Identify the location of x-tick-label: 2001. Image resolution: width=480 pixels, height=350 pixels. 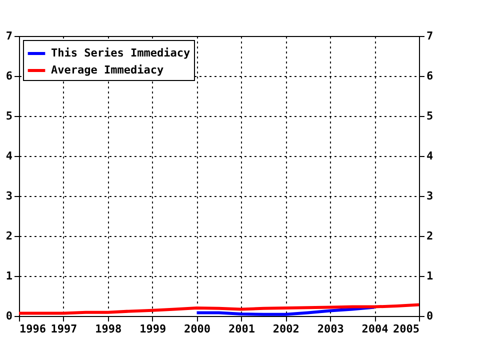
(242, 329).